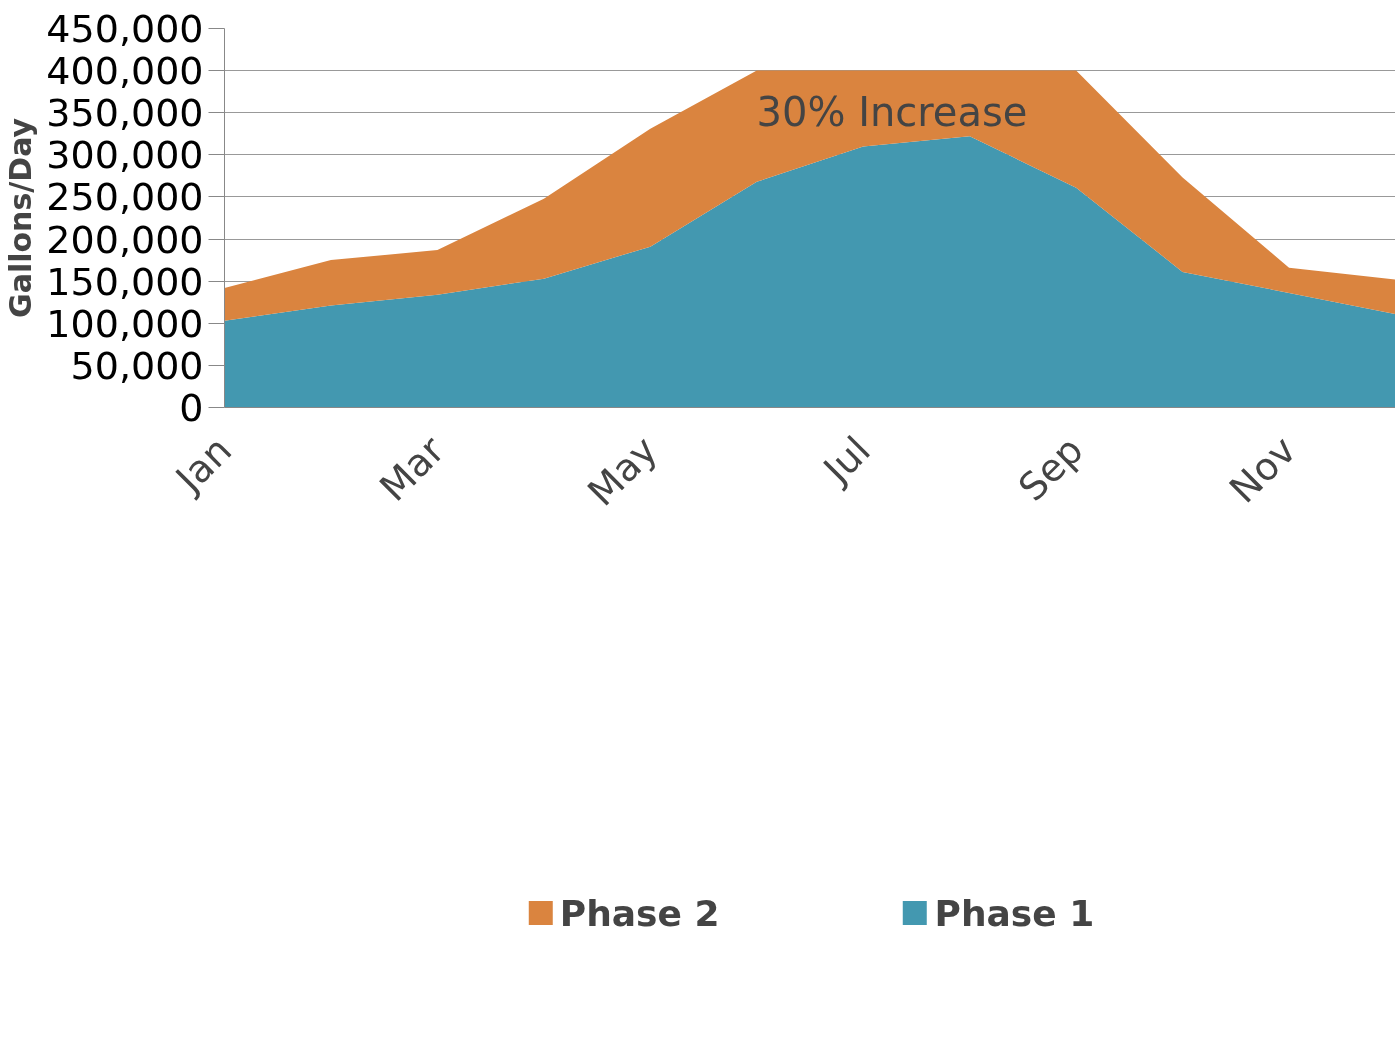 This screenshot has height=1053, width=1395. What do you see at coordinates (125, 281) in the screenshot?
I see `y-tick-label: 150,000` at bounding box center [125, 281].